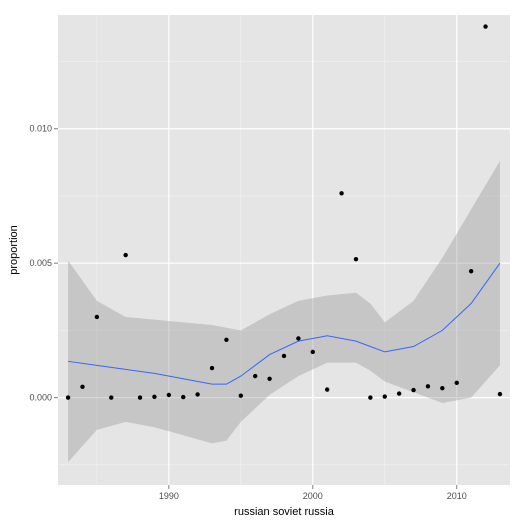  What do you see at coordinates (14, 250) in the screenshot?
I see `y-axis-title: proportion` at bounding box center [14, 250].